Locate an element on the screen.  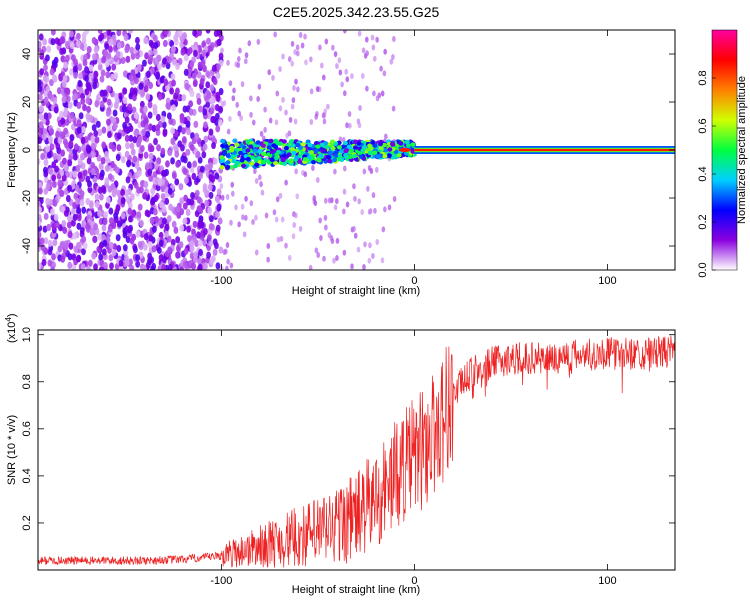
x-tick-label: -100 is located at coordinates (221, 281).